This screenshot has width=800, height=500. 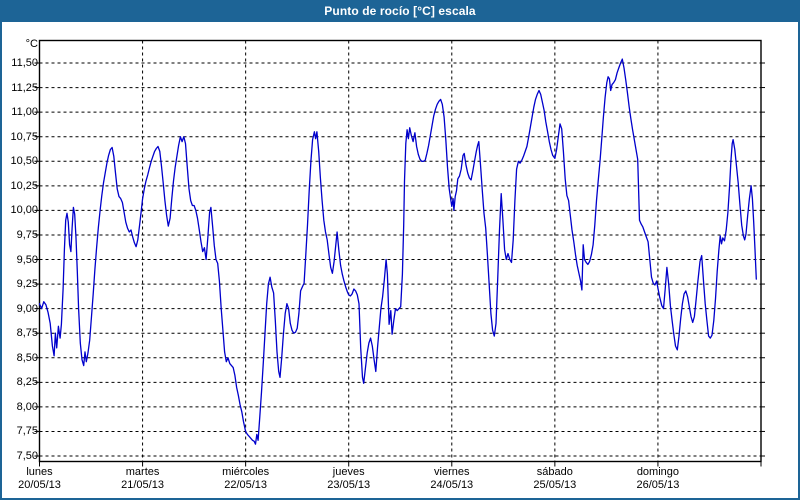 I want to click on y-tick-label: 8,75, so click(x=27, y=333).